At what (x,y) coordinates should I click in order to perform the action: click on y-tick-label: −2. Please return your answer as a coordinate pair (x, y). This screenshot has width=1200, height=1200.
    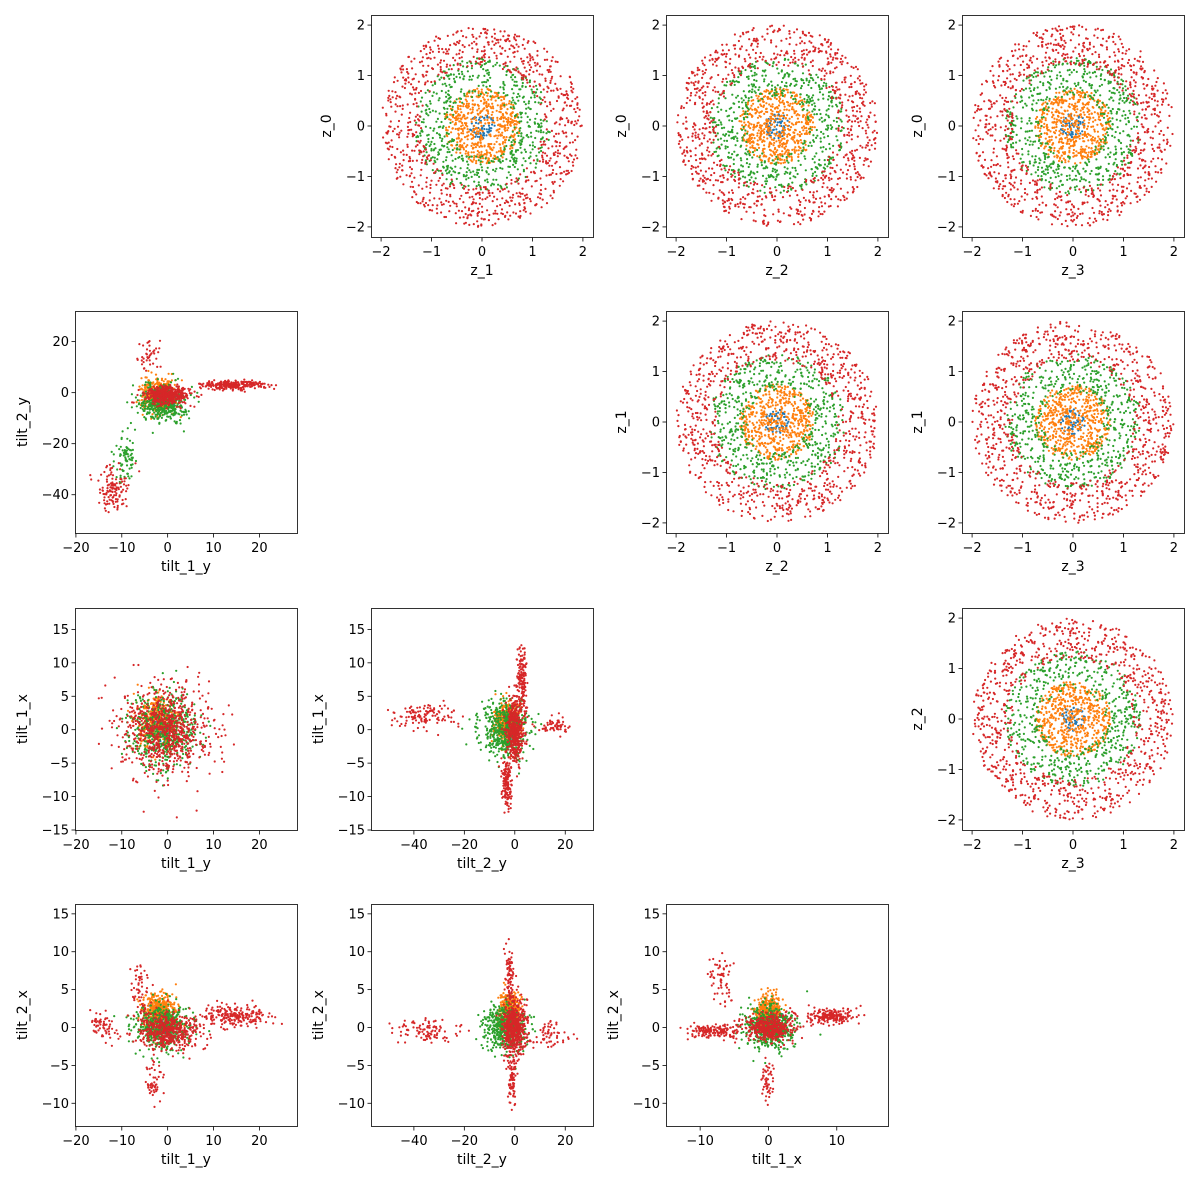
    Looking at the image, I should click on (355, 227).